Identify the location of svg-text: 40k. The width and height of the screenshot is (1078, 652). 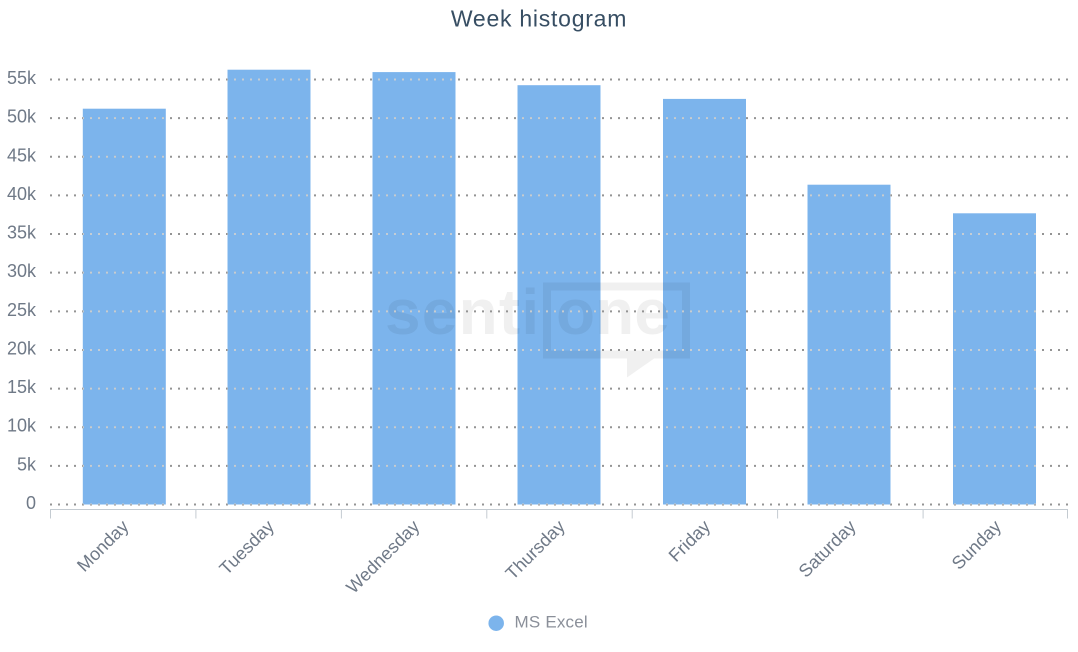
(22, 194).